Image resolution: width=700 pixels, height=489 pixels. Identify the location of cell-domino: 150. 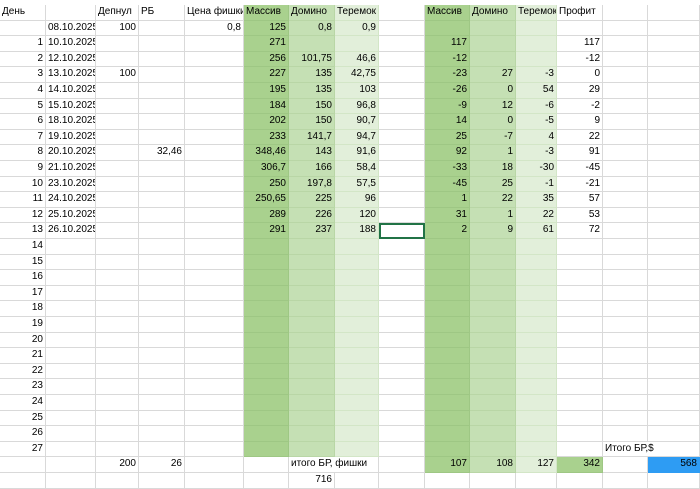
(312, 106).